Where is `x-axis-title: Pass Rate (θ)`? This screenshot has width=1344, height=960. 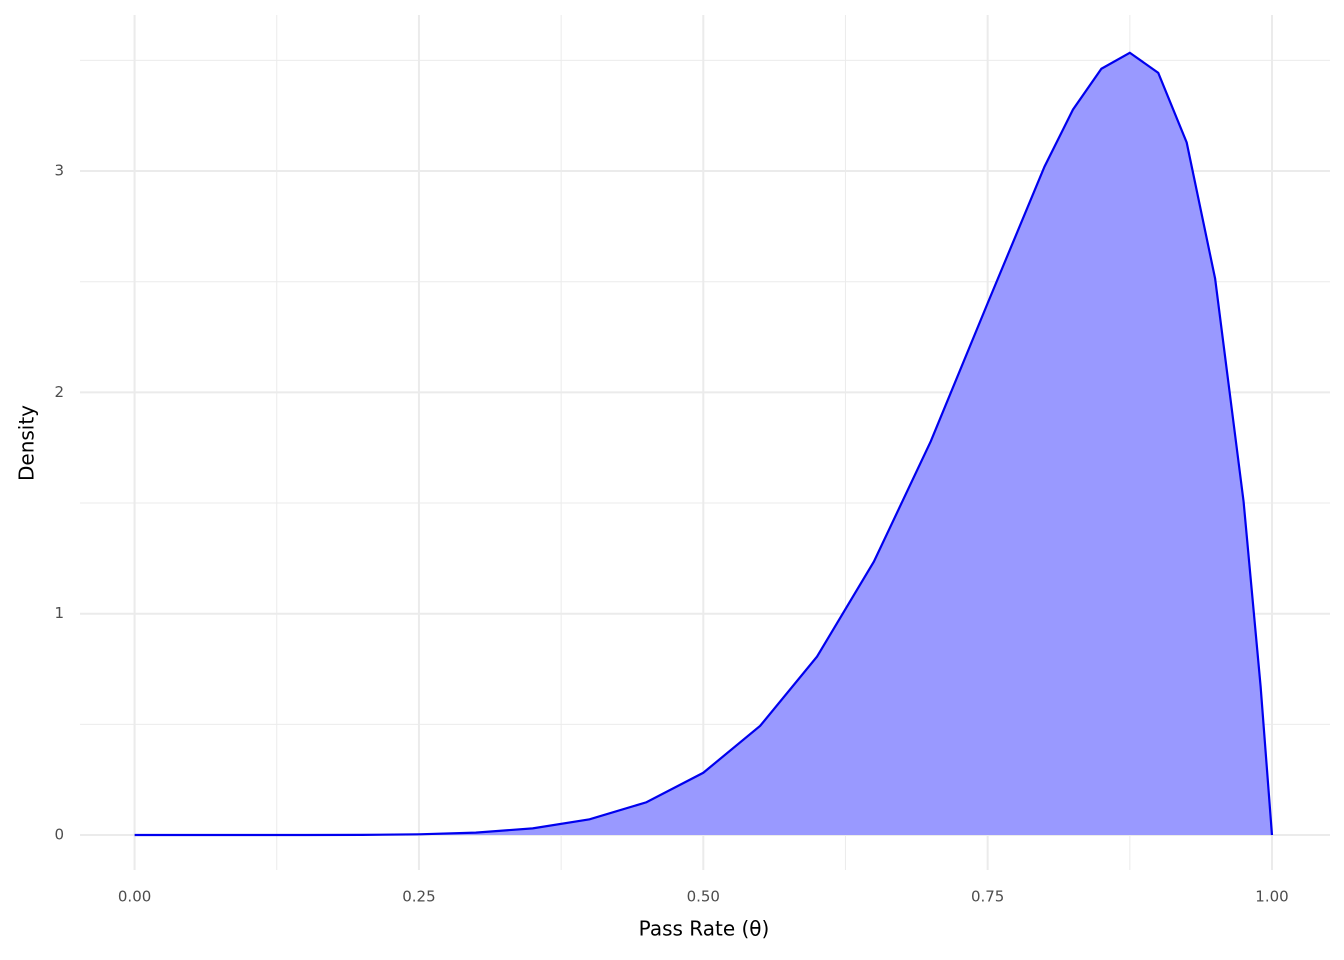
x-axis-title: Pass Rate (θ) is located at coordinates (704, 929).